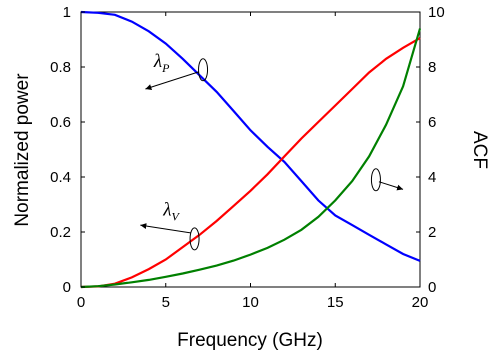  Describe the element at coordinates (479, 150) in the screenshot. I see `y2-axis-label: ACF` at that location.